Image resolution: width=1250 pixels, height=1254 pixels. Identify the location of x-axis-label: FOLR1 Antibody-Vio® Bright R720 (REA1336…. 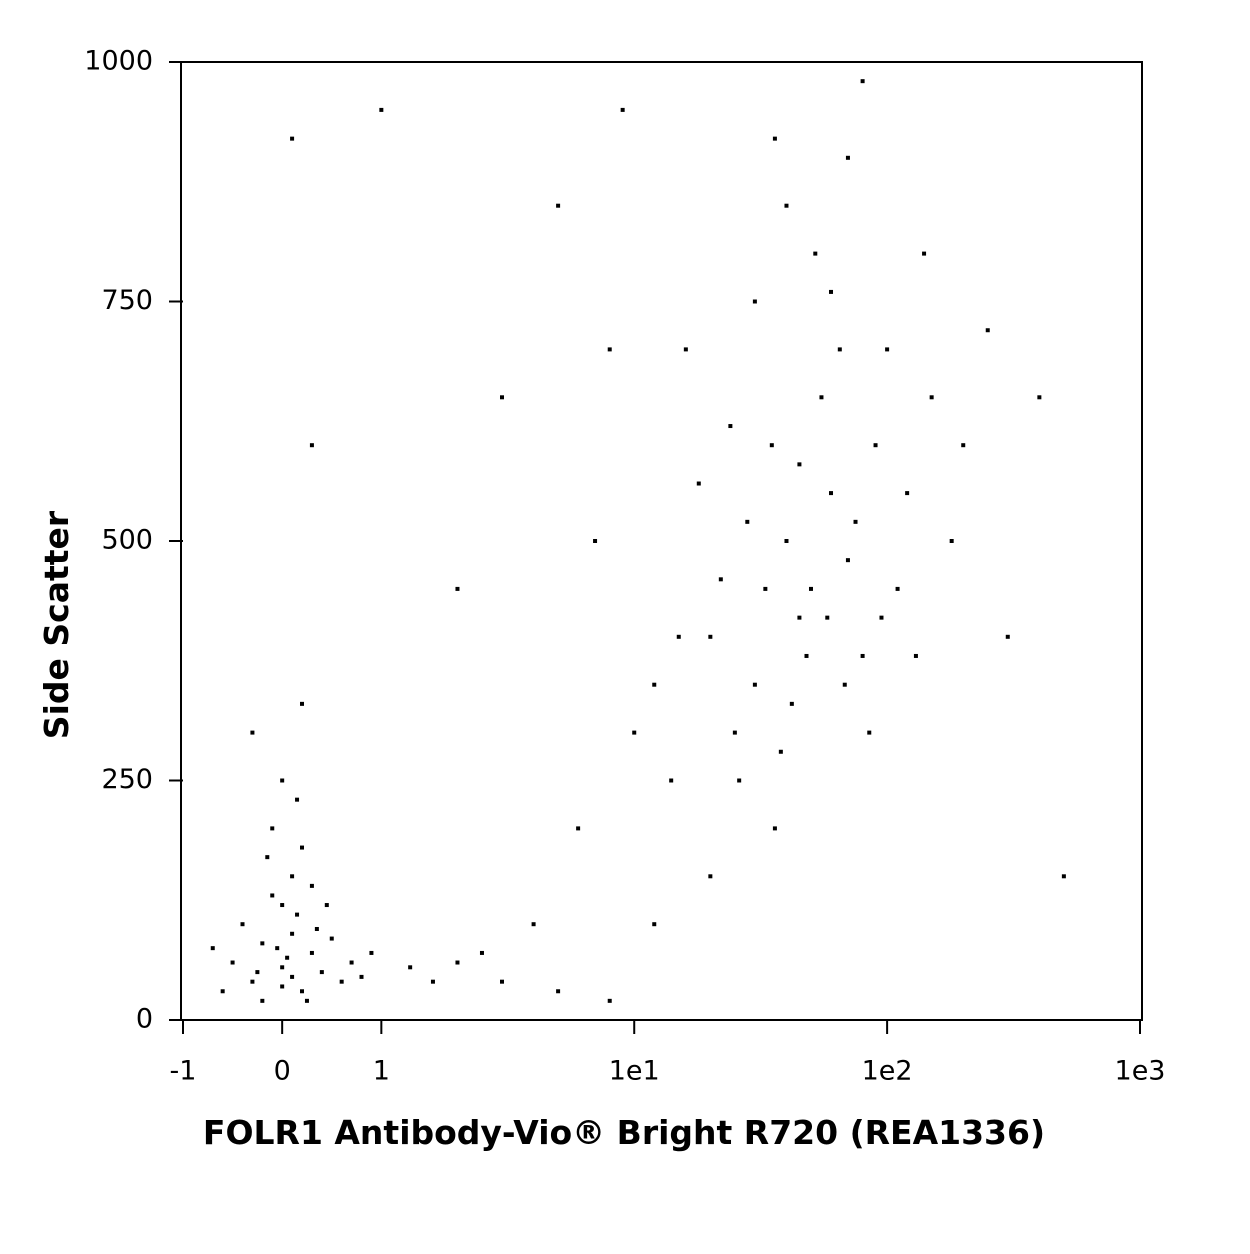
(624, 1132).